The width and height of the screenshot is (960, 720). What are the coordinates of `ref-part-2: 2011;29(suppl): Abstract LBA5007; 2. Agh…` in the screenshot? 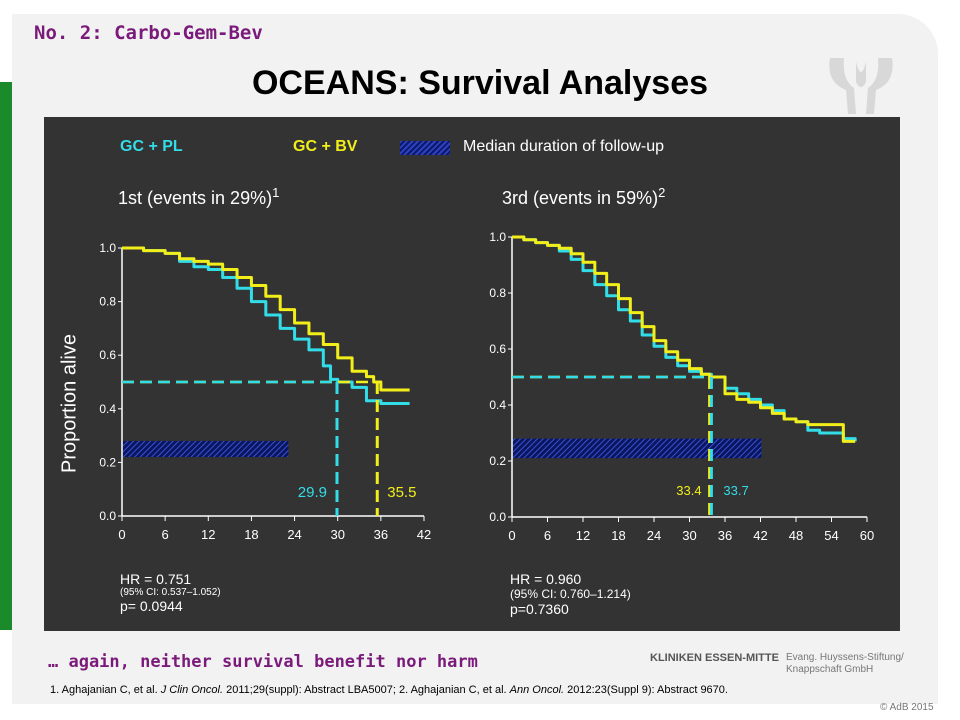 It's located at (366, 690).